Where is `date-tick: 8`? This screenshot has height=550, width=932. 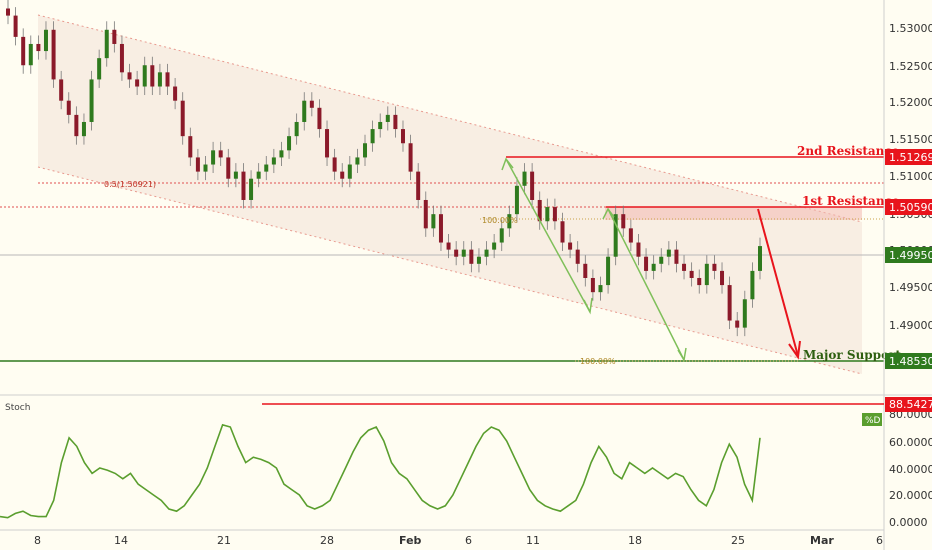 date-tick: 8 is located at coordinates (37, 540).